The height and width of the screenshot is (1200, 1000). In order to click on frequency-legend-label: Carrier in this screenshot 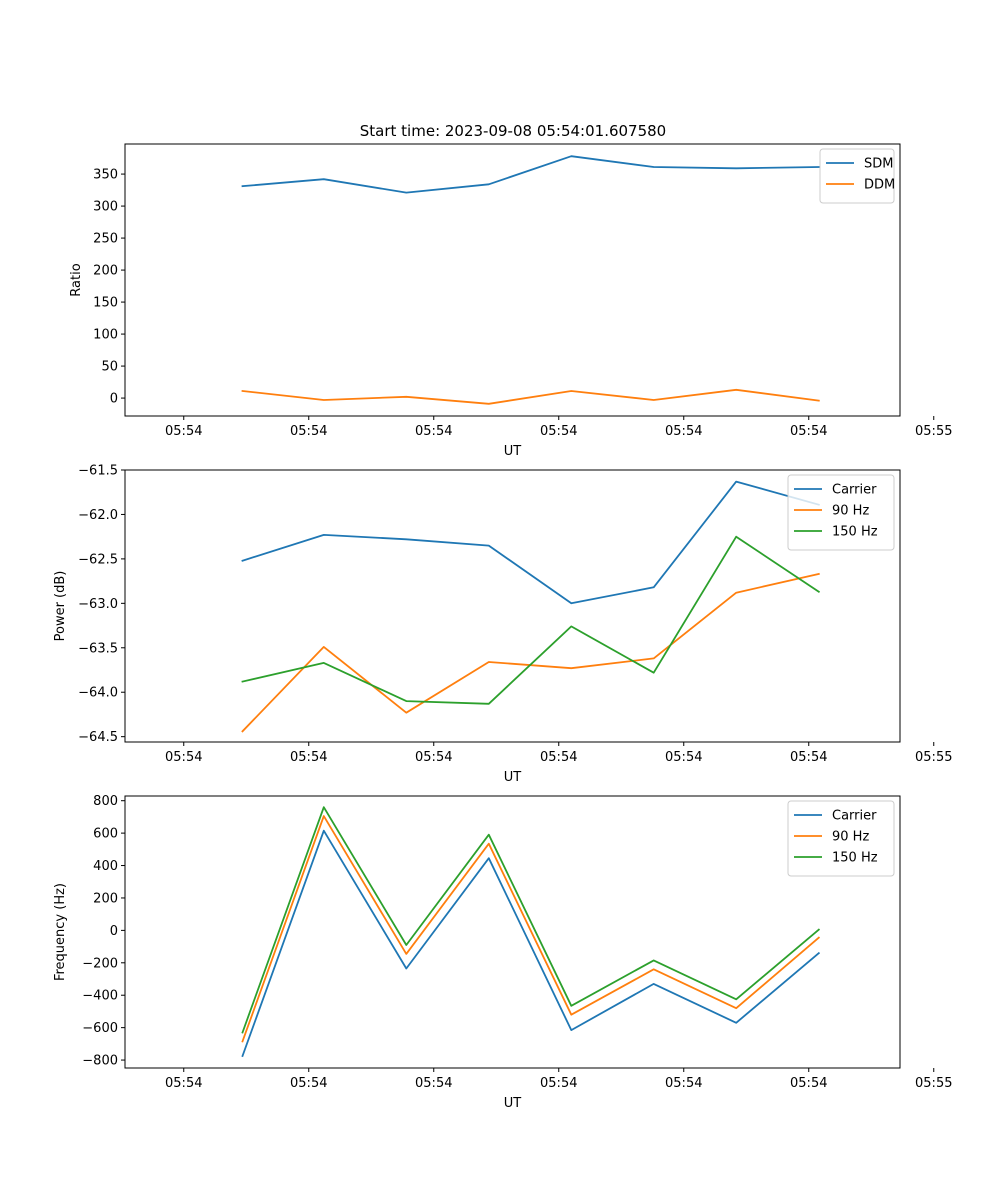, I will do `click(854, 816)`.